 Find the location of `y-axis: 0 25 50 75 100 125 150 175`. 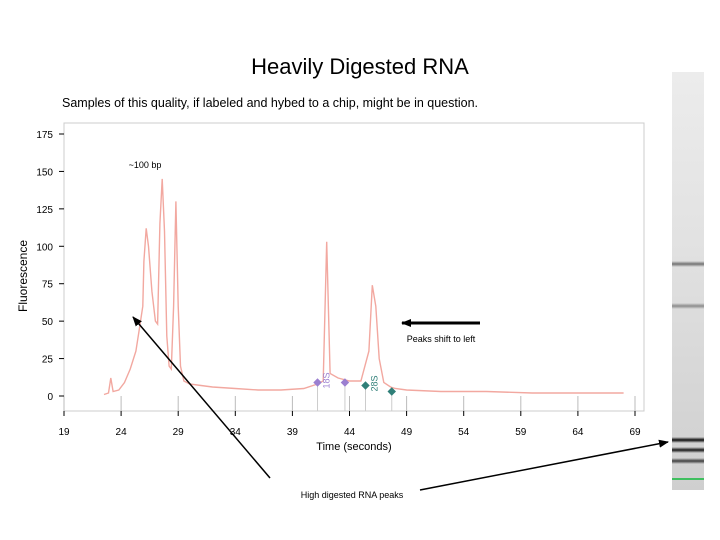

y-axis: 0 25 50 75 100 125 150 175 is located at coordinates (50, 266).